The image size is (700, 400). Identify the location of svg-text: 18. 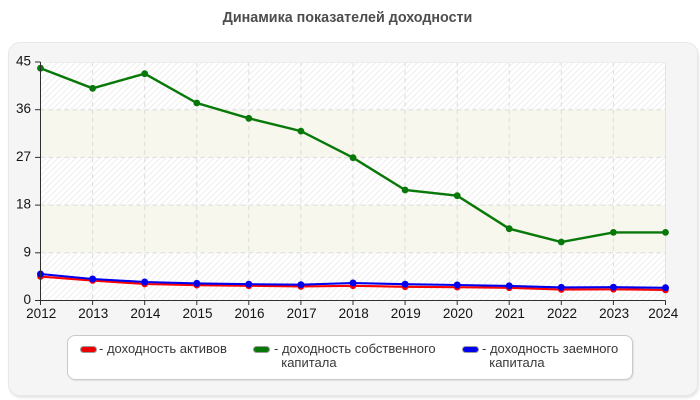
(23, 204).